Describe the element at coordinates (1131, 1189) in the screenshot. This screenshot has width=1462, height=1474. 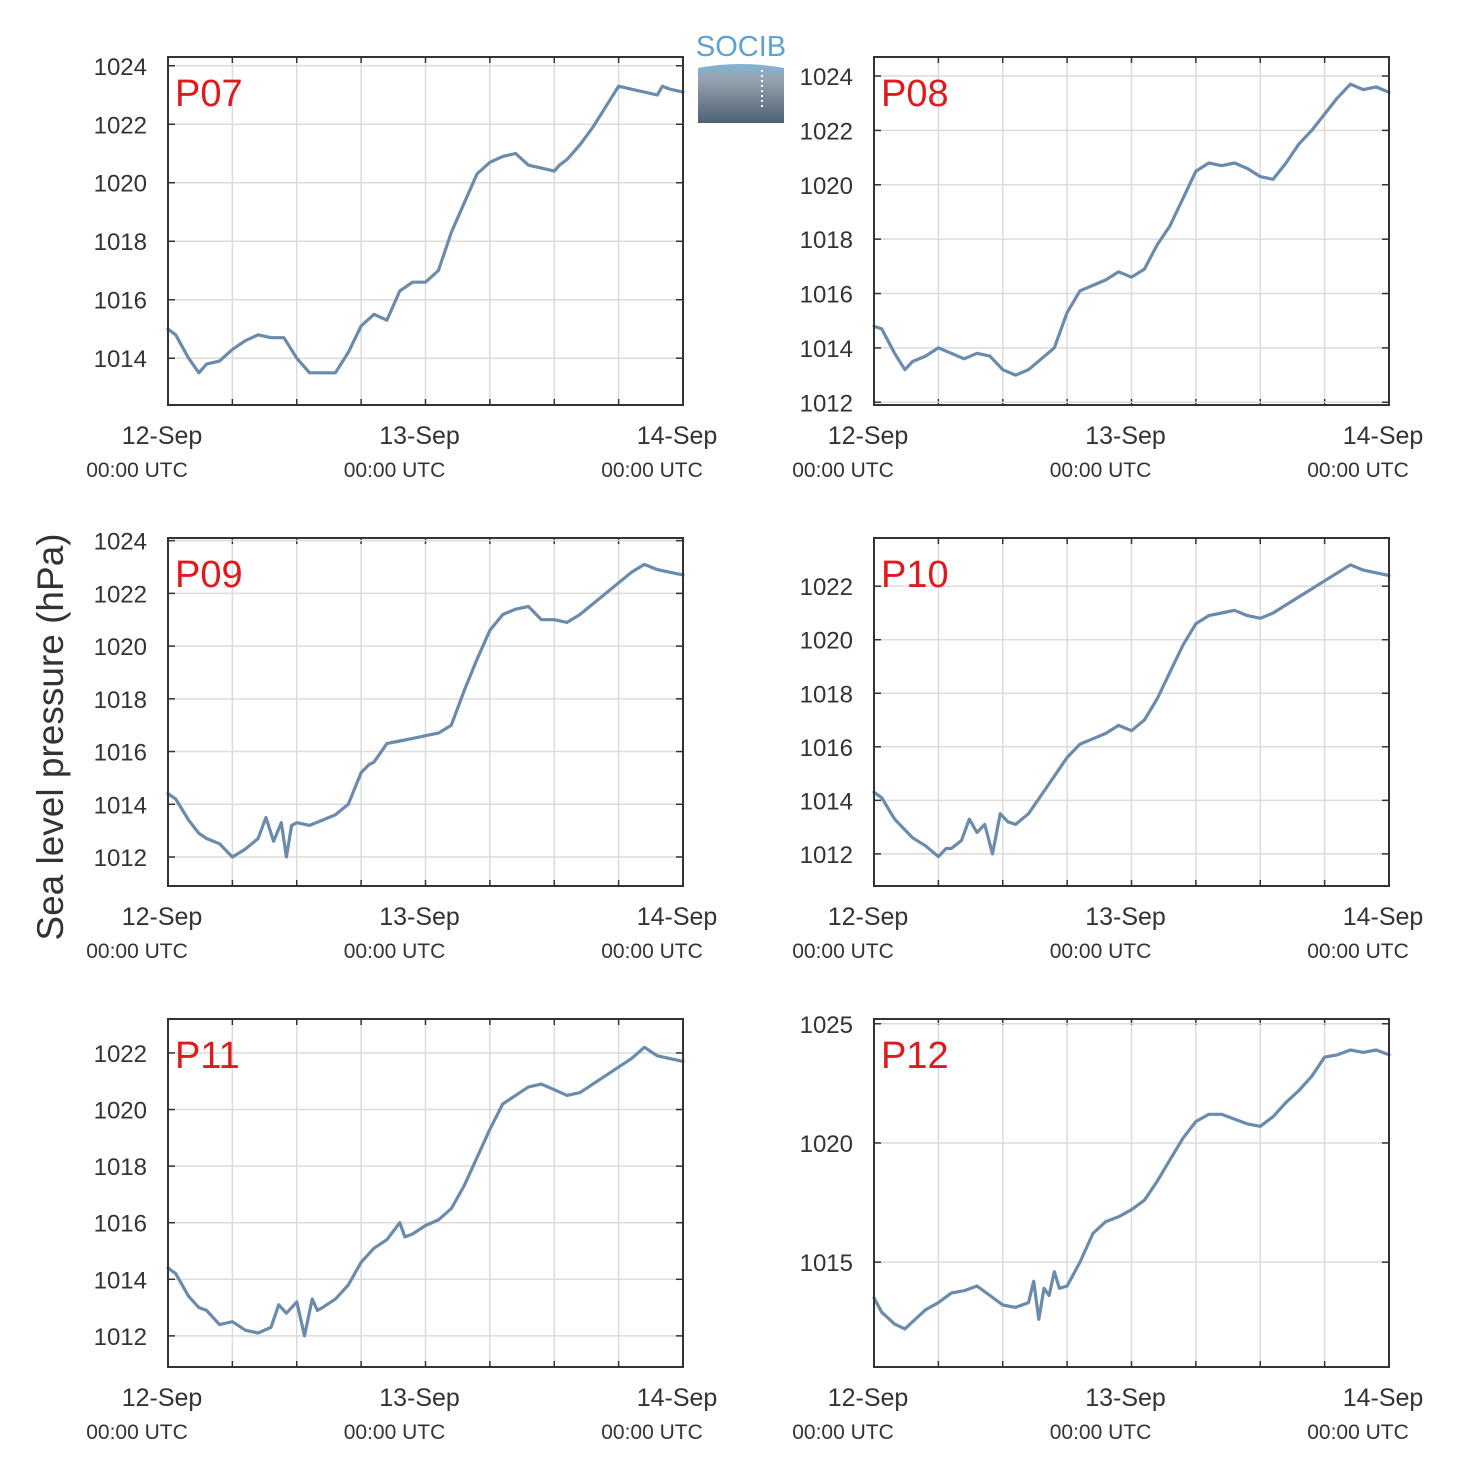
I see `series-line-p12` at that location.